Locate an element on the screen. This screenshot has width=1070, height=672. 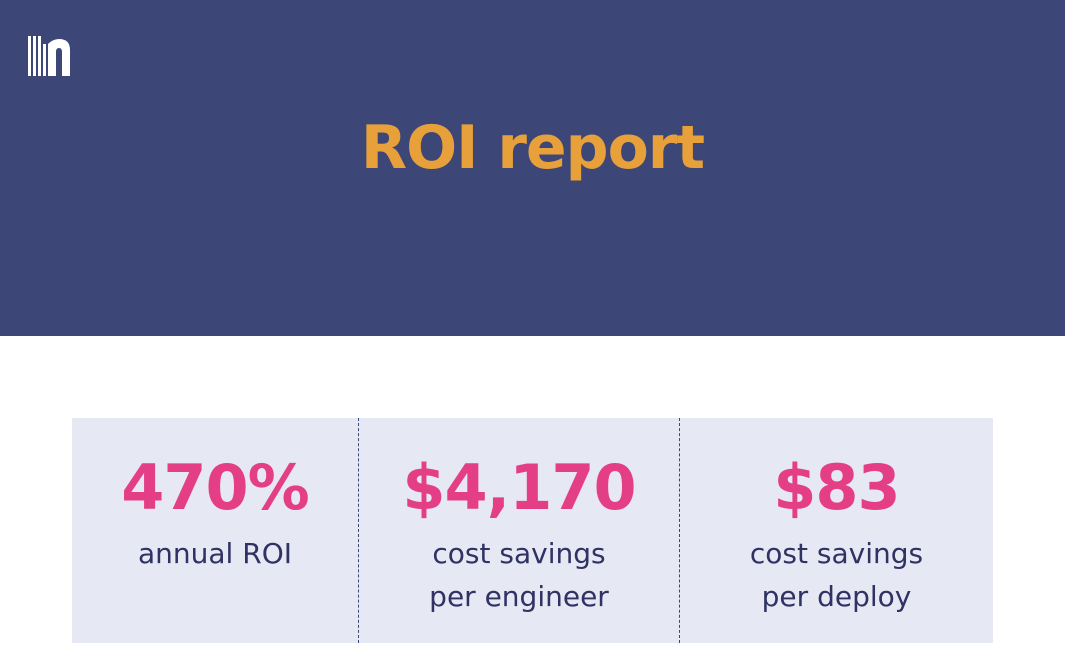
stat-annual-roi: 470% annual ROI is located at coordinates (215, 530).